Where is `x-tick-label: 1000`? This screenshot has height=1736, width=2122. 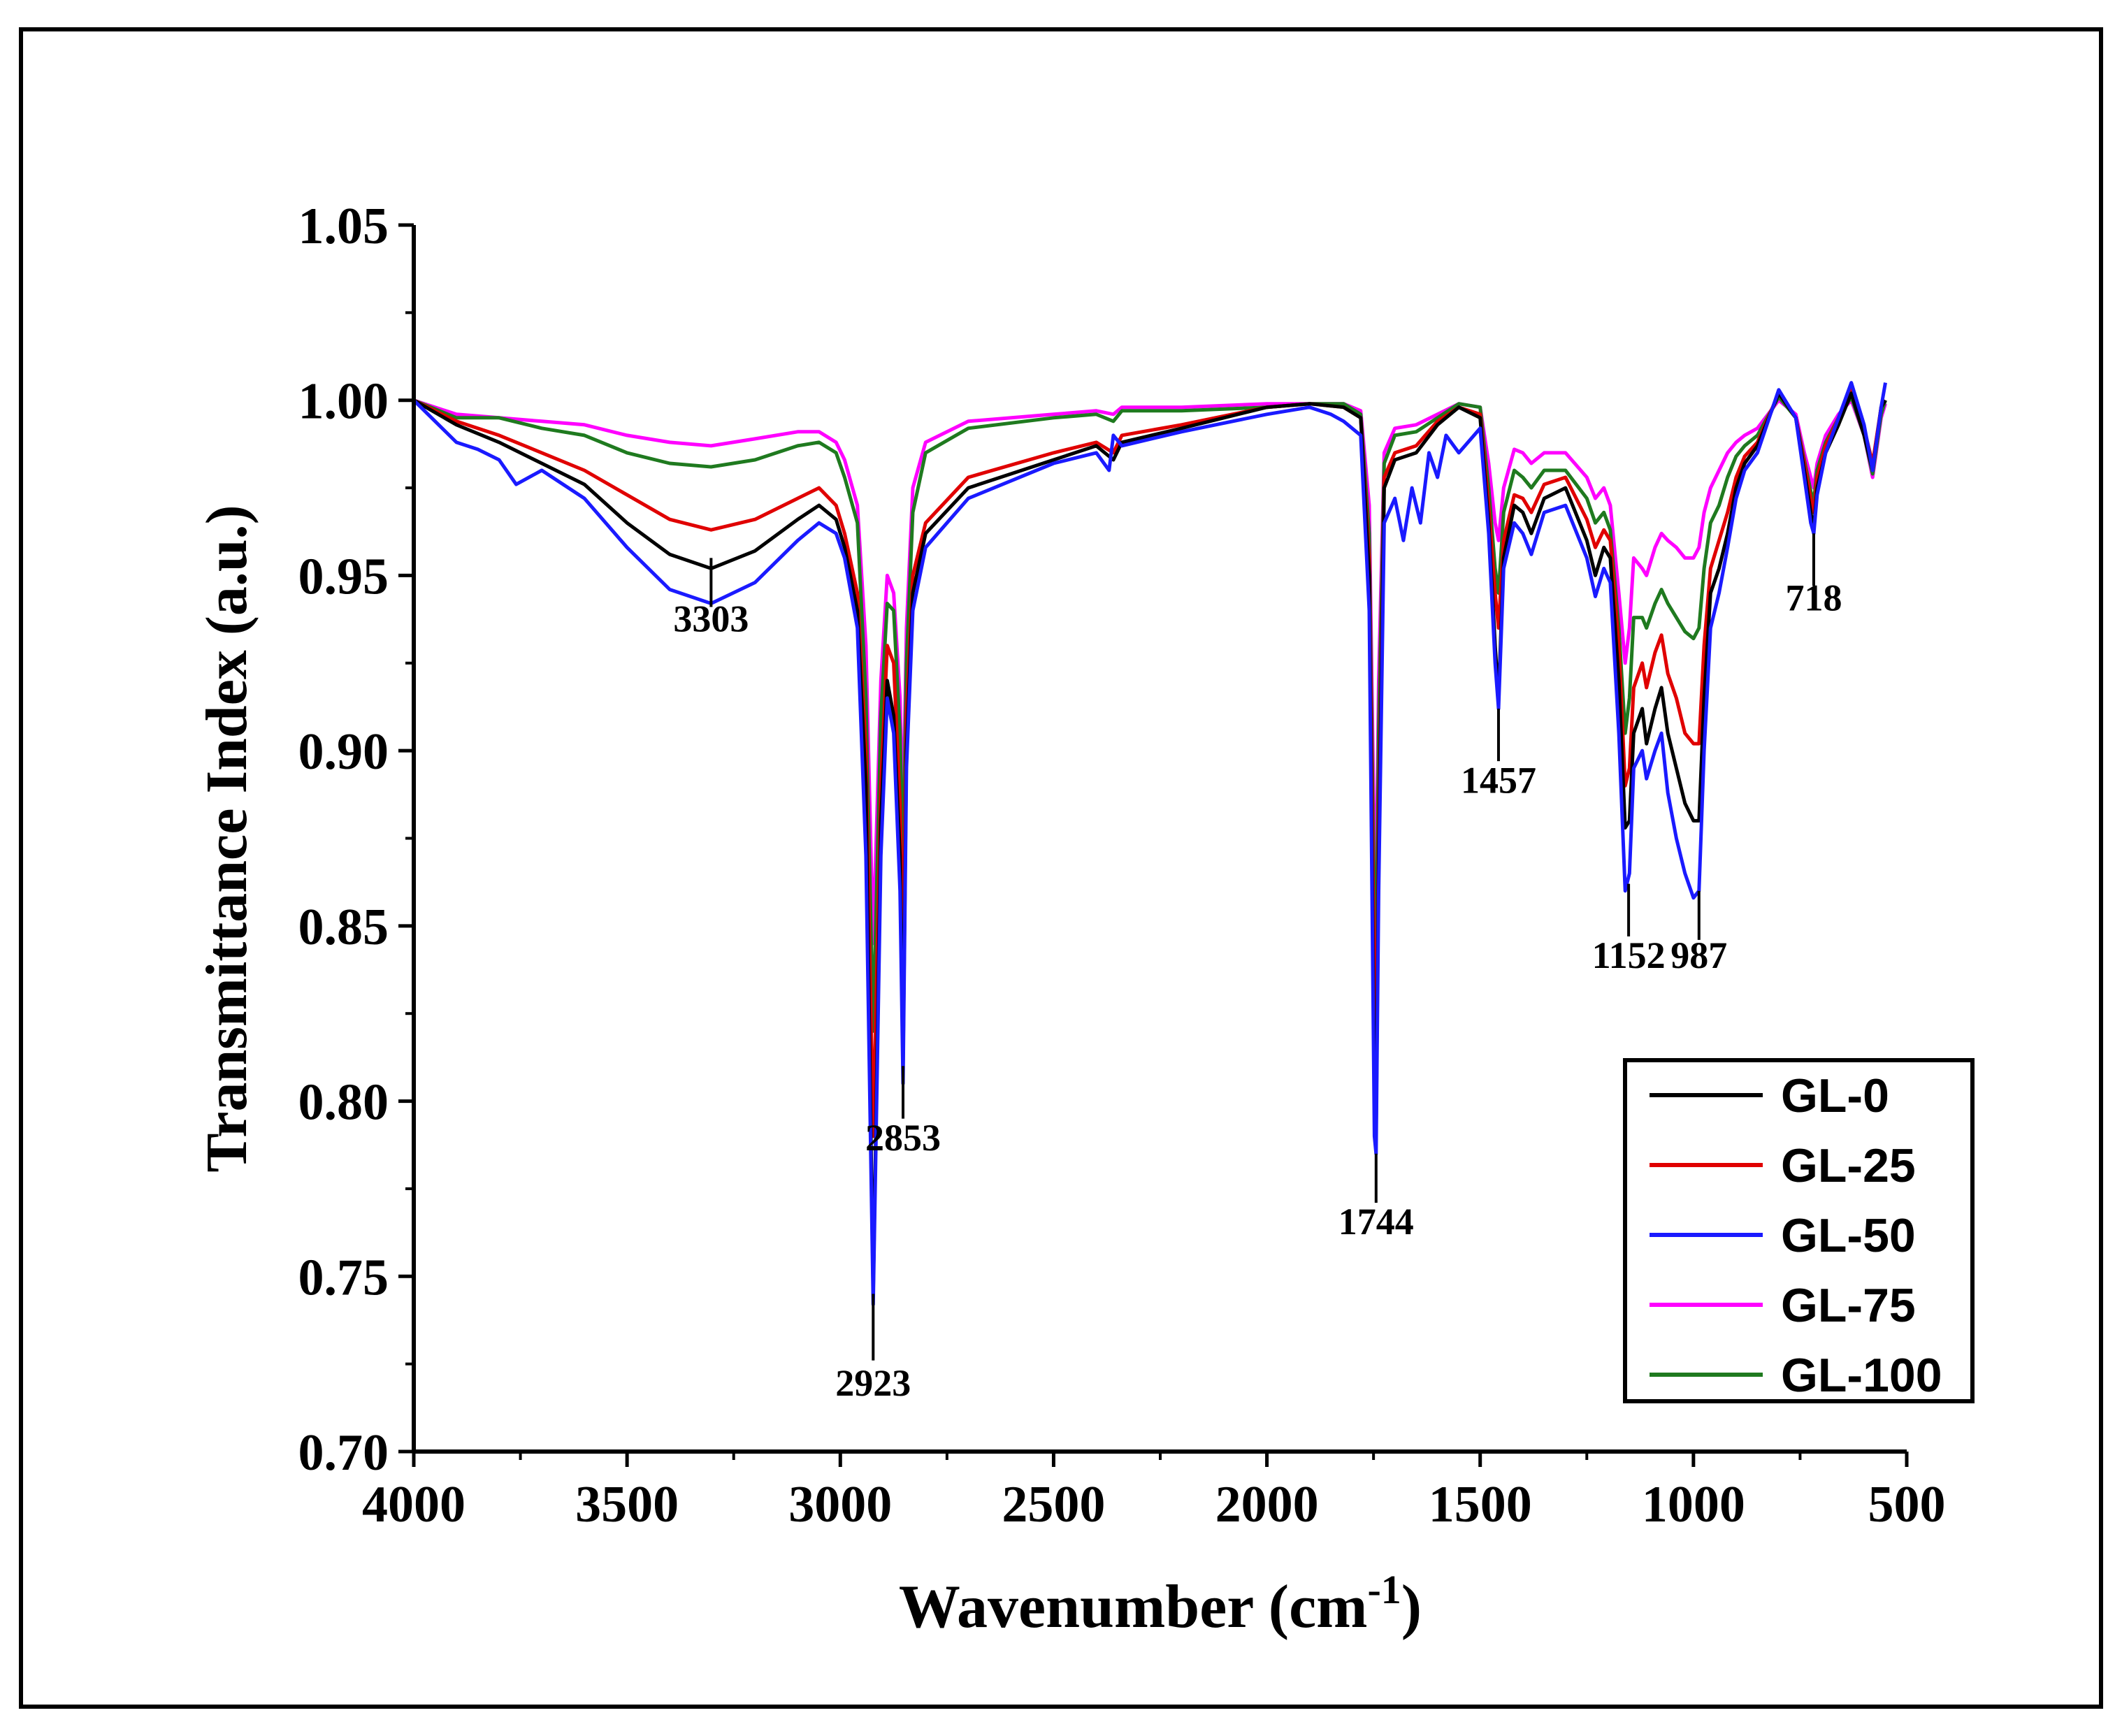 x-tick-label: 1000 is located at coordinates (1694, 1504).